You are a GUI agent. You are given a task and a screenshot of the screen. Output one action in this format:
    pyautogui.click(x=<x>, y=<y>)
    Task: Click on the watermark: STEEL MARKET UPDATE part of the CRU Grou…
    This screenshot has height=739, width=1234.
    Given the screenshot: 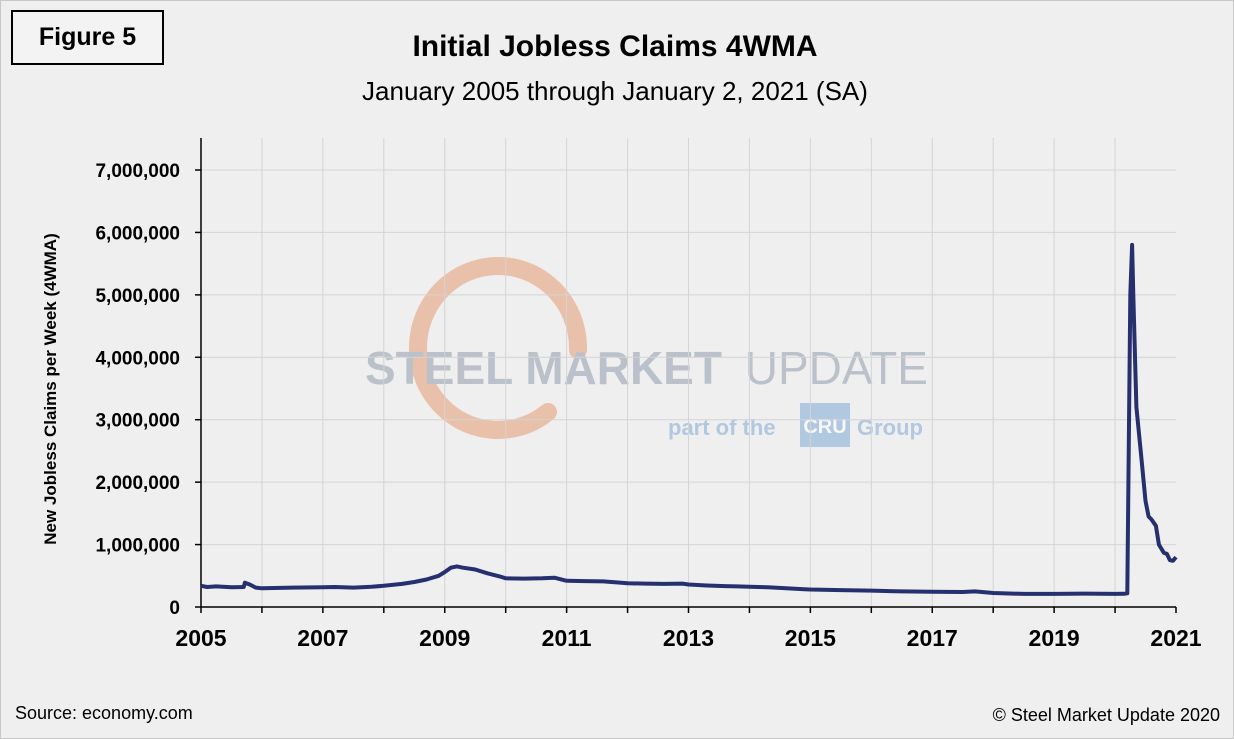 What is the action you would take?
    pyautogui.click(x=646, y=352)
    